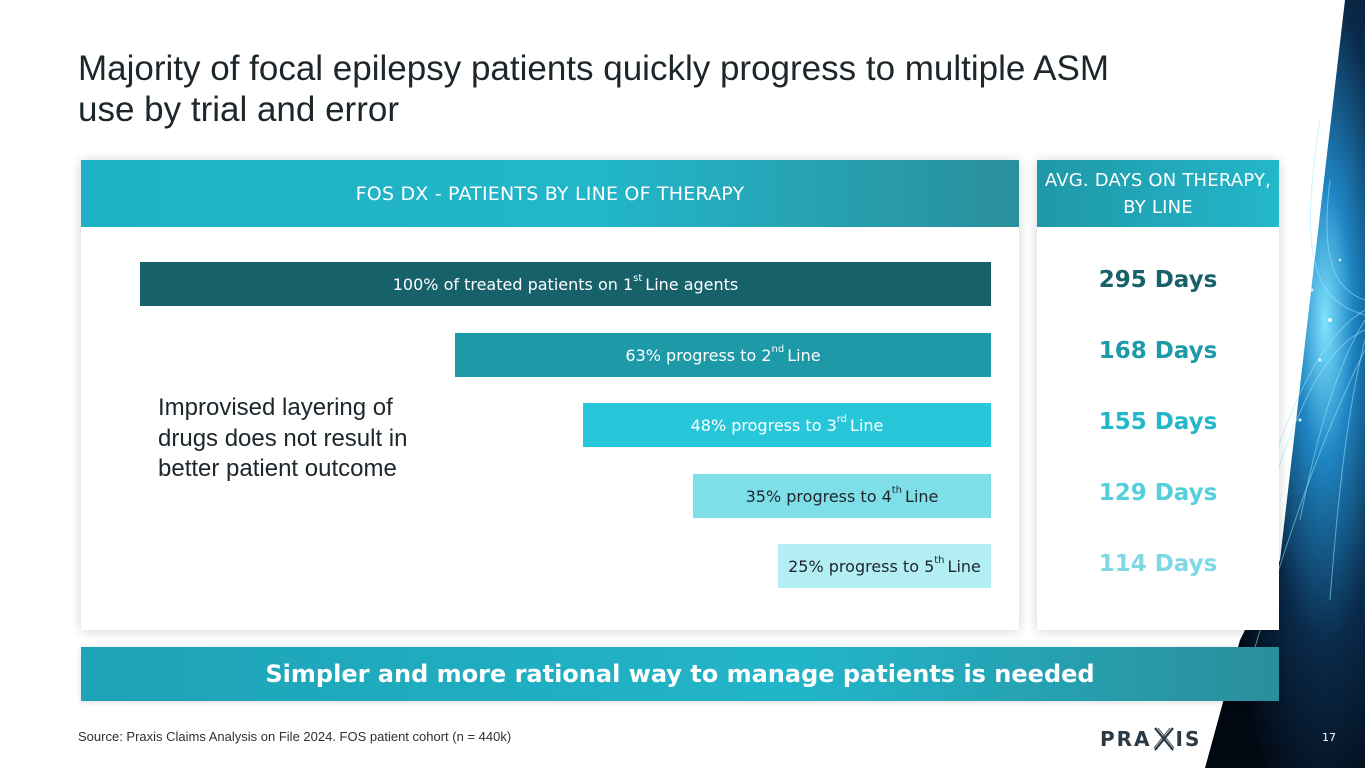 The height and width of the screenshot is (768, 1365). Describe the element at coordinates (1158, 422) in the screenshot. I see `days-value-line-3: 155 Days` at that location.